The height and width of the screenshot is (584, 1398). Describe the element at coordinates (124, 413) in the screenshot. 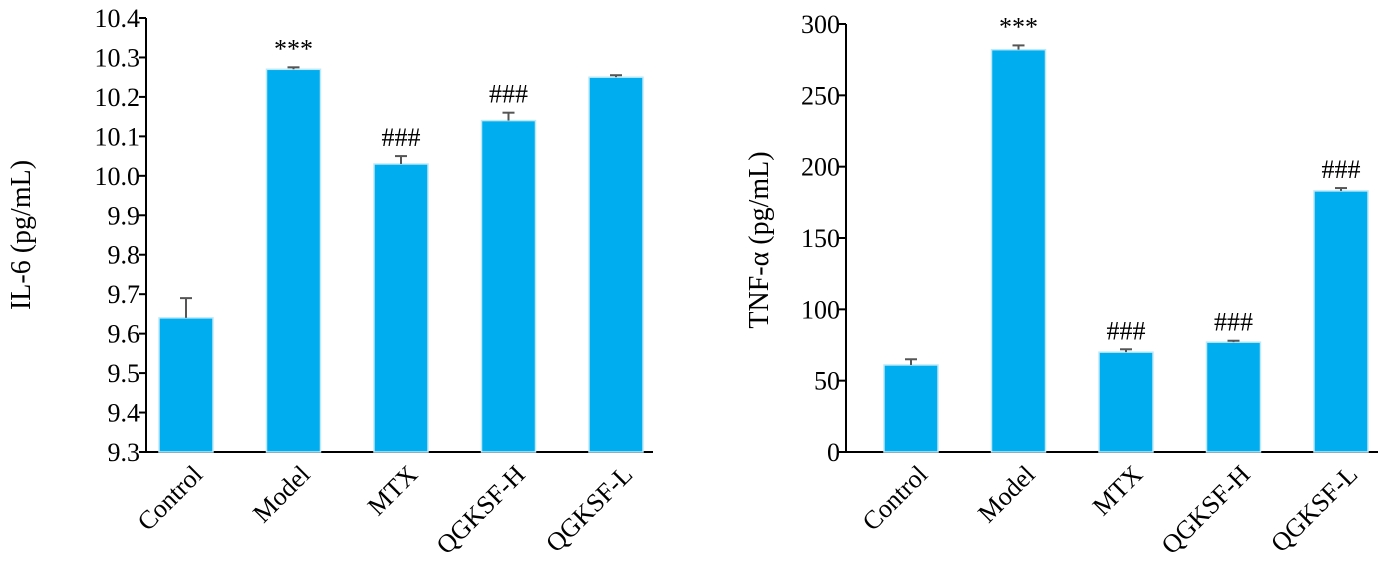

I see `il6-y-tick-label: 9.4` at that location.